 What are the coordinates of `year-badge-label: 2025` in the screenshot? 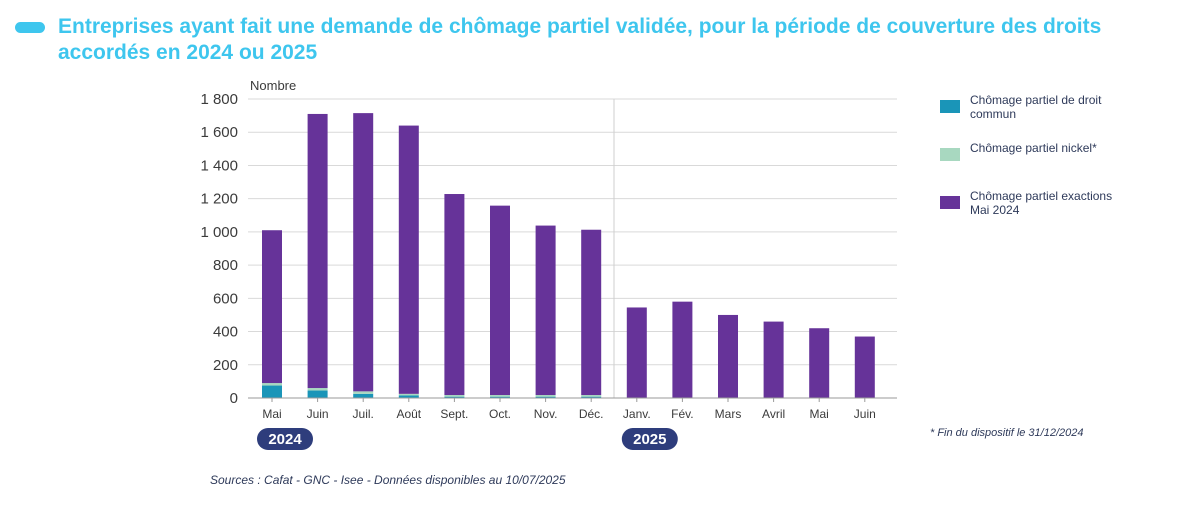 It's located at (649, 439).